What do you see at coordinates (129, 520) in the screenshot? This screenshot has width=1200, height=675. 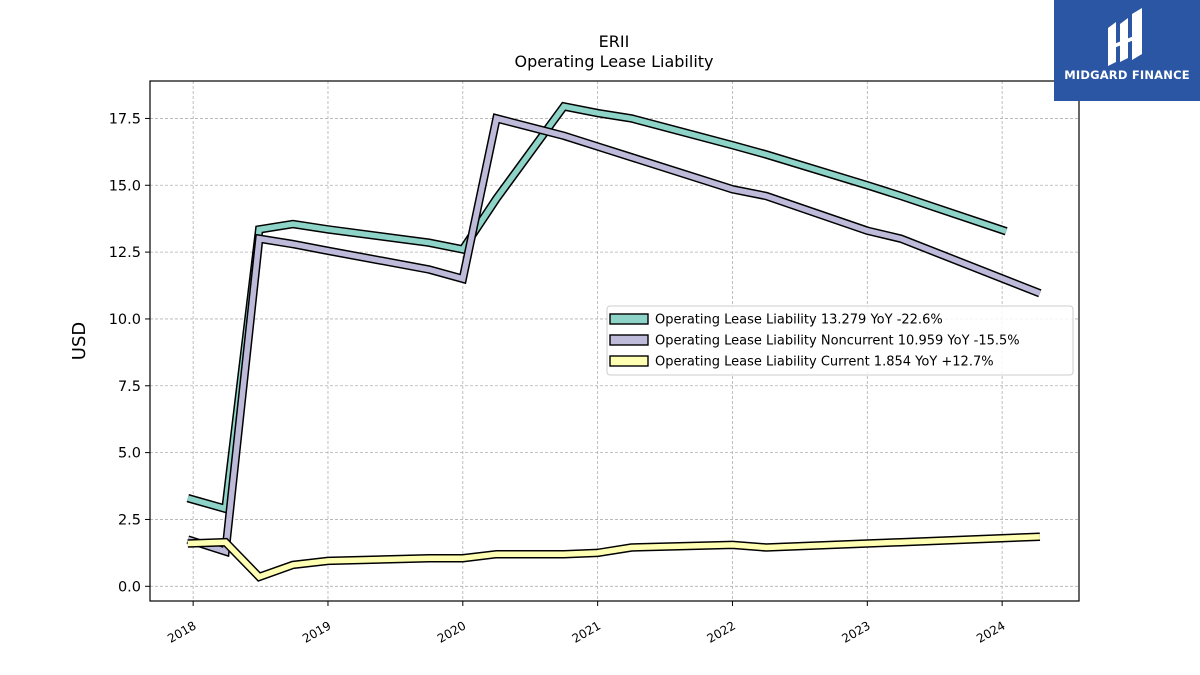 I see `y-tick-label: 2.5` at bounding box center [129, 520].